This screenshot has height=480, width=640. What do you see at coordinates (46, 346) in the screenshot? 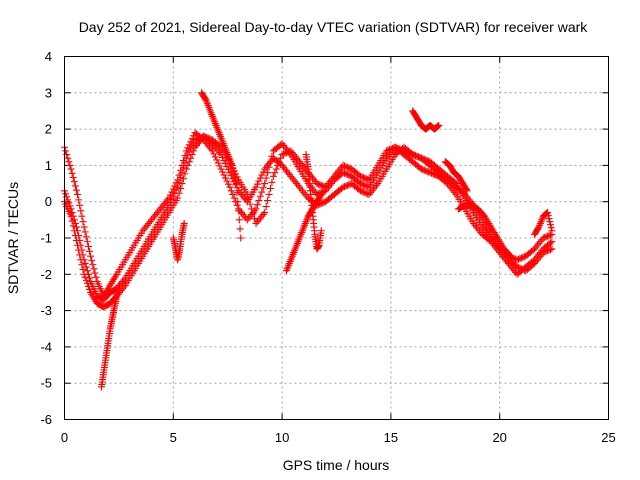
I see `y-tick-label: -4` at bounding box center [46, 346].